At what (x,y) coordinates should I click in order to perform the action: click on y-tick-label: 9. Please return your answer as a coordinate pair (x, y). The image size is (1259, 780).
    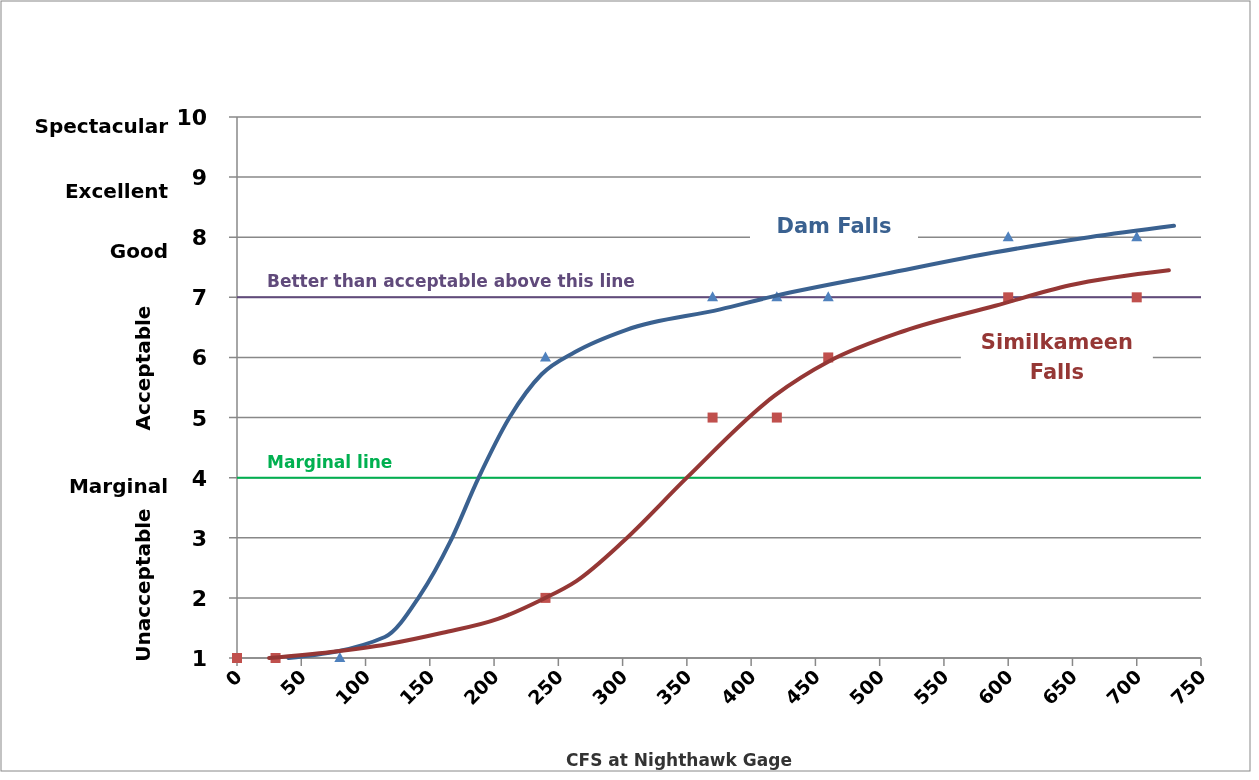
    Looking at the image, I should click on (199, 178).